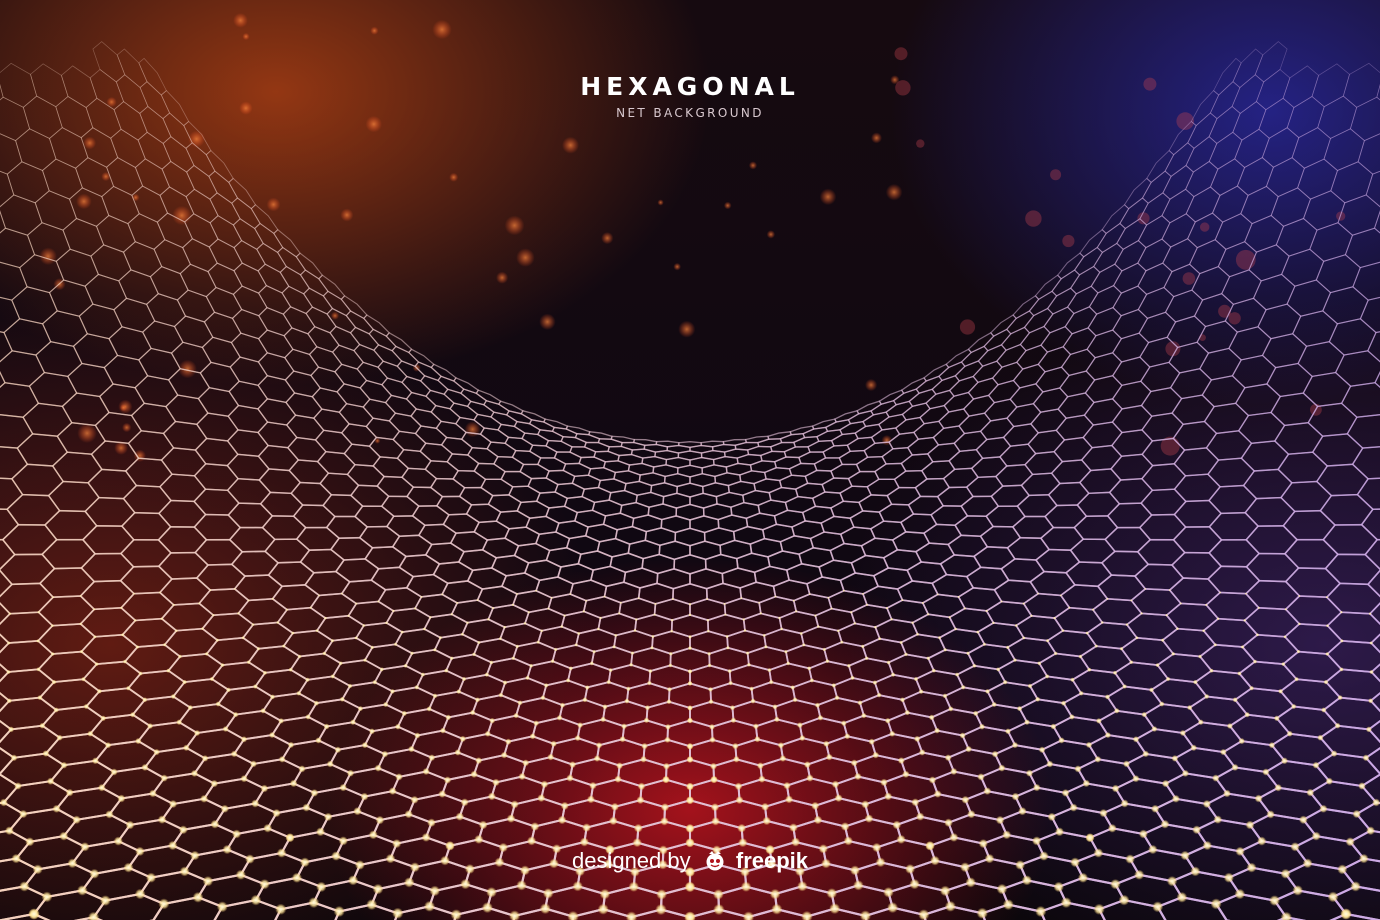  I want to click on credit-prefix: designed by, so click(631, 860).